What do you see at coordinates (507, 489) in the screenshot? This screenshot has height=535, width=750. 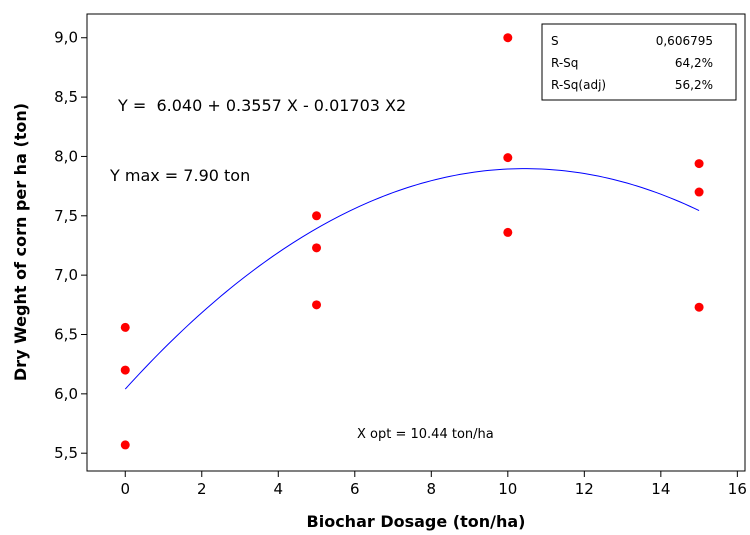 I see `x-tick-label: 10` at bounding box center [507, 489].